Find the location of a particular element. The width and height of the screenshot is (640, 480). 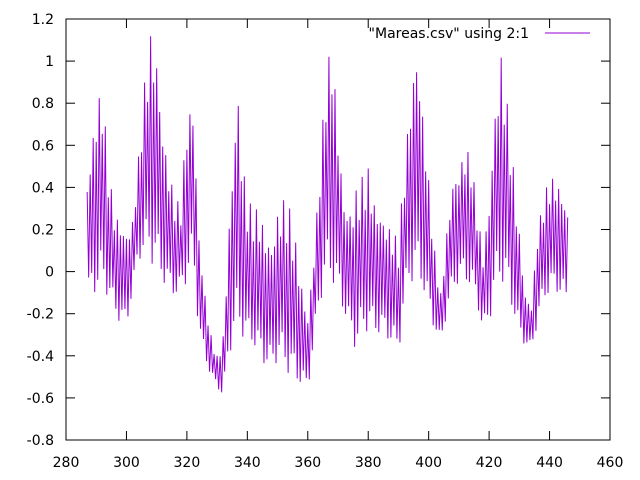

x-tick-label: 460 is located at coordinates (610, 463).